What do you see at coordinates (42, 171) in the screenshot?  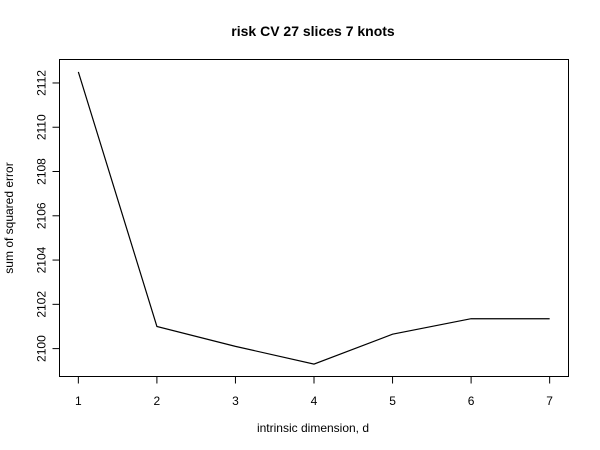 I see `y-tick-label: 2108` at bounding box center [42, 171].